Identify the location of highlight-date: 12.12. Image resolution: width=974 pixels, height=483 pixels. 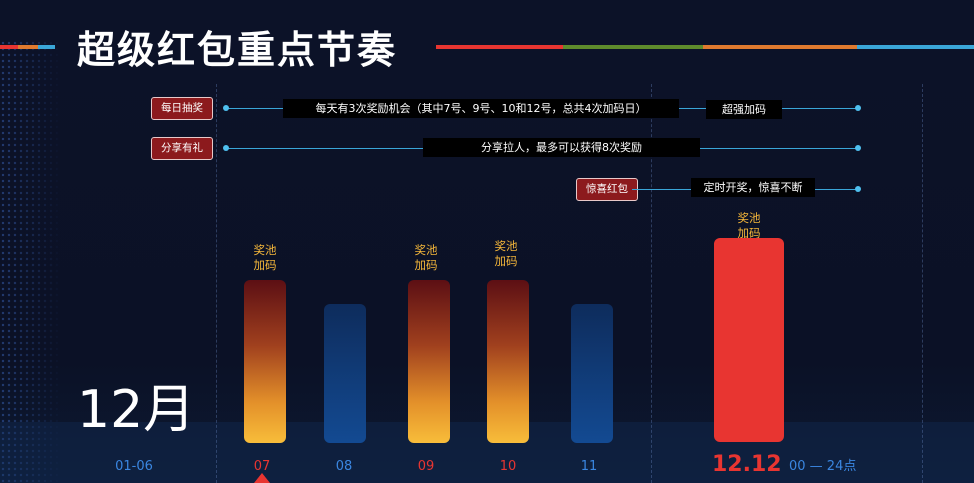
(747, 464).